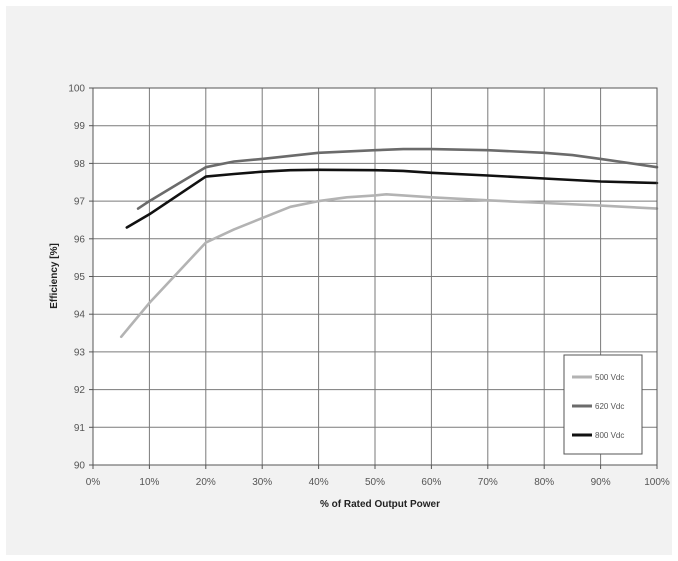 This screenshot has width=678, height=561. What do you see at coordinates (431, 482) in the screenshot?
I see `x-tick-label: 60%` at bounding box center [431, 482].